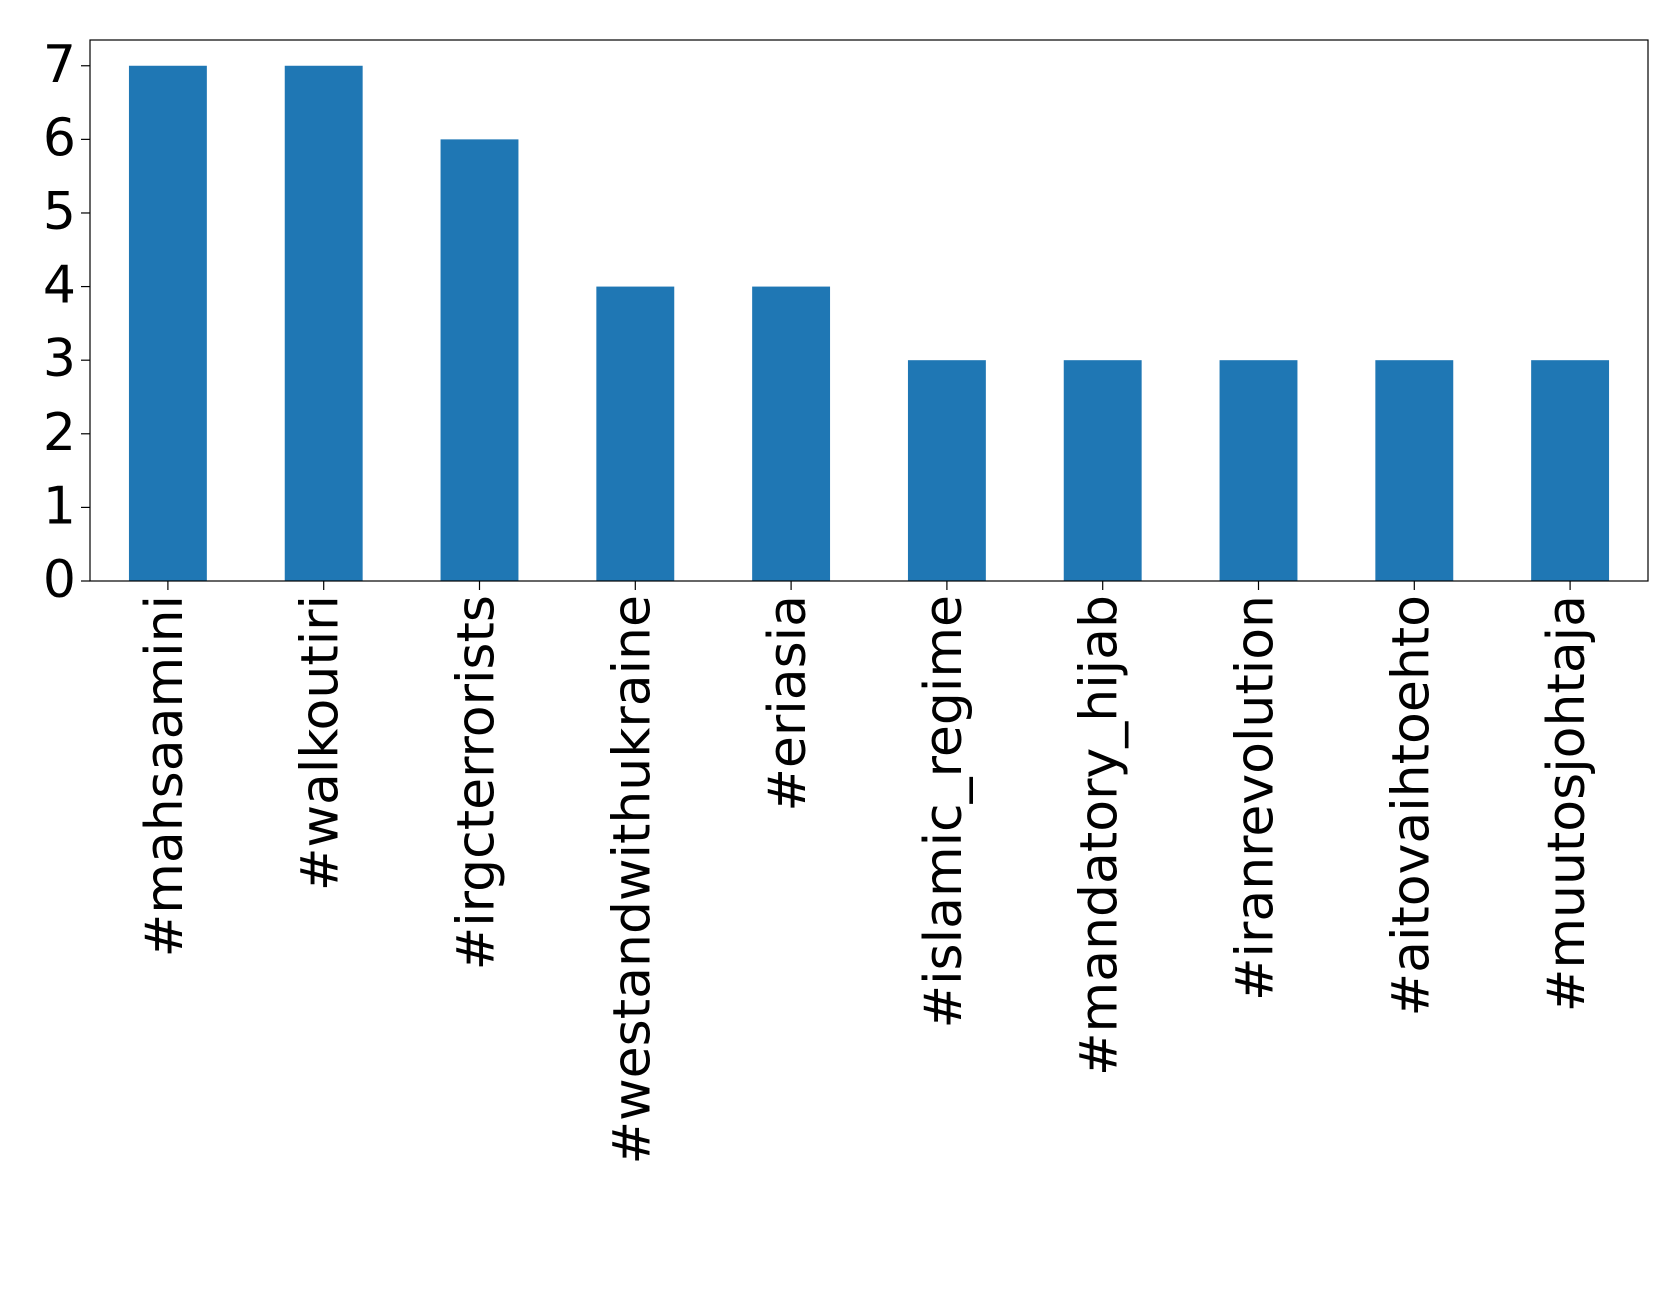  I want to click on y-tick-label: 5, so click(59, 212).